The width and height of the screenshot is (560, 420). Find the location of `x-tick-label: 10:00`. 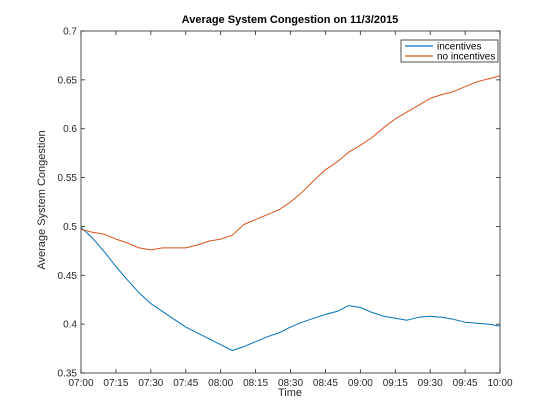

x-tick-label: 10:00 is located at coordinates (499, 383).